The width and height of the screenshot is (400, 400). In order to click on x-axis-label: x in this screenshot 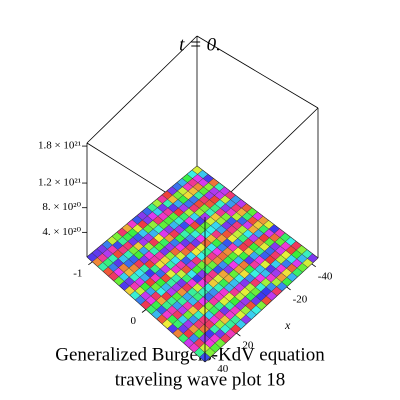, I will do `click(287, 325)`.